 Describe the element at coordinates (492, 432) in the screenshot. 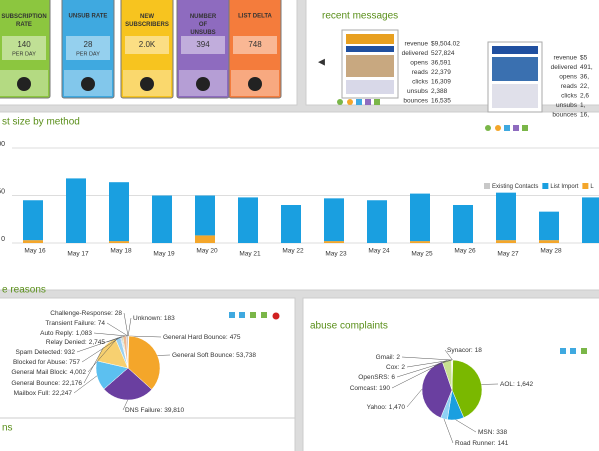

I see `slice-label: MSN: 338` at that location.